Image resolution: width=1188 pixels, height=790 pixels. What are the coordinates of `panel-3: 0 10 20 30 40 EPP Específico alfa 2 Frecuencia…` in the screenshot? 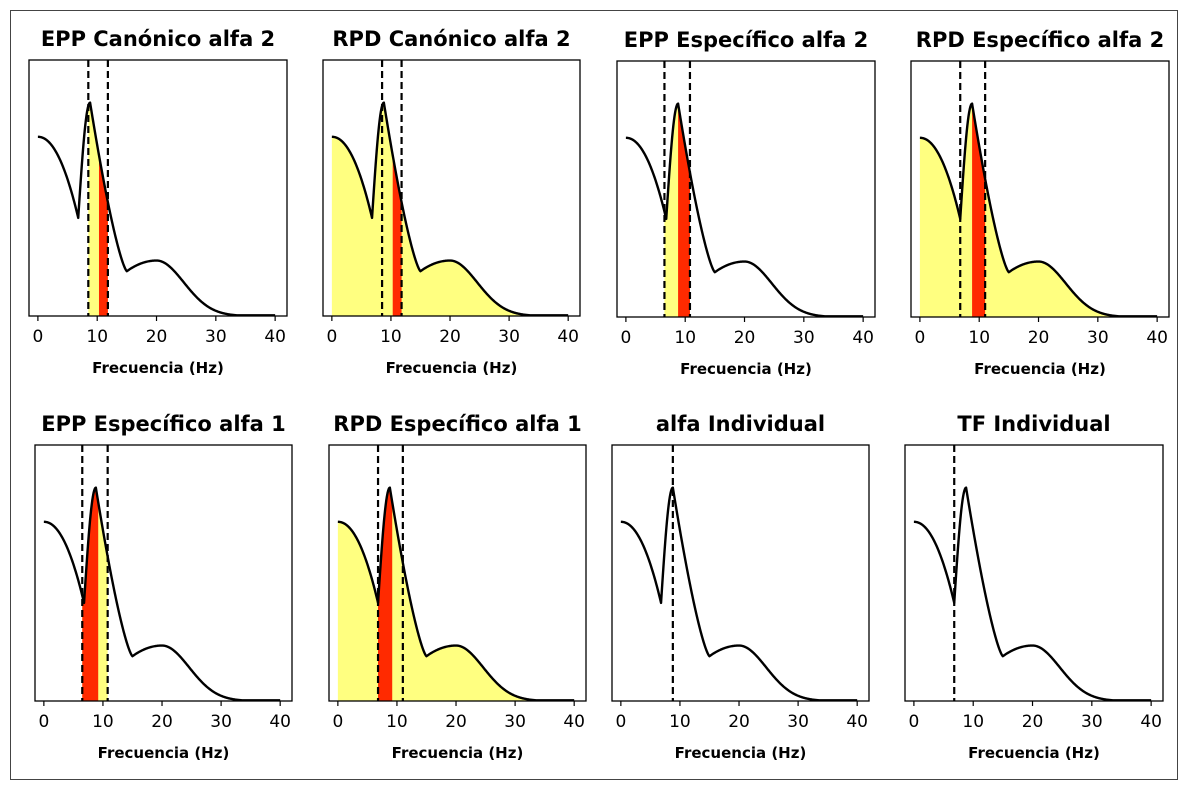 It's located at (746, 203).